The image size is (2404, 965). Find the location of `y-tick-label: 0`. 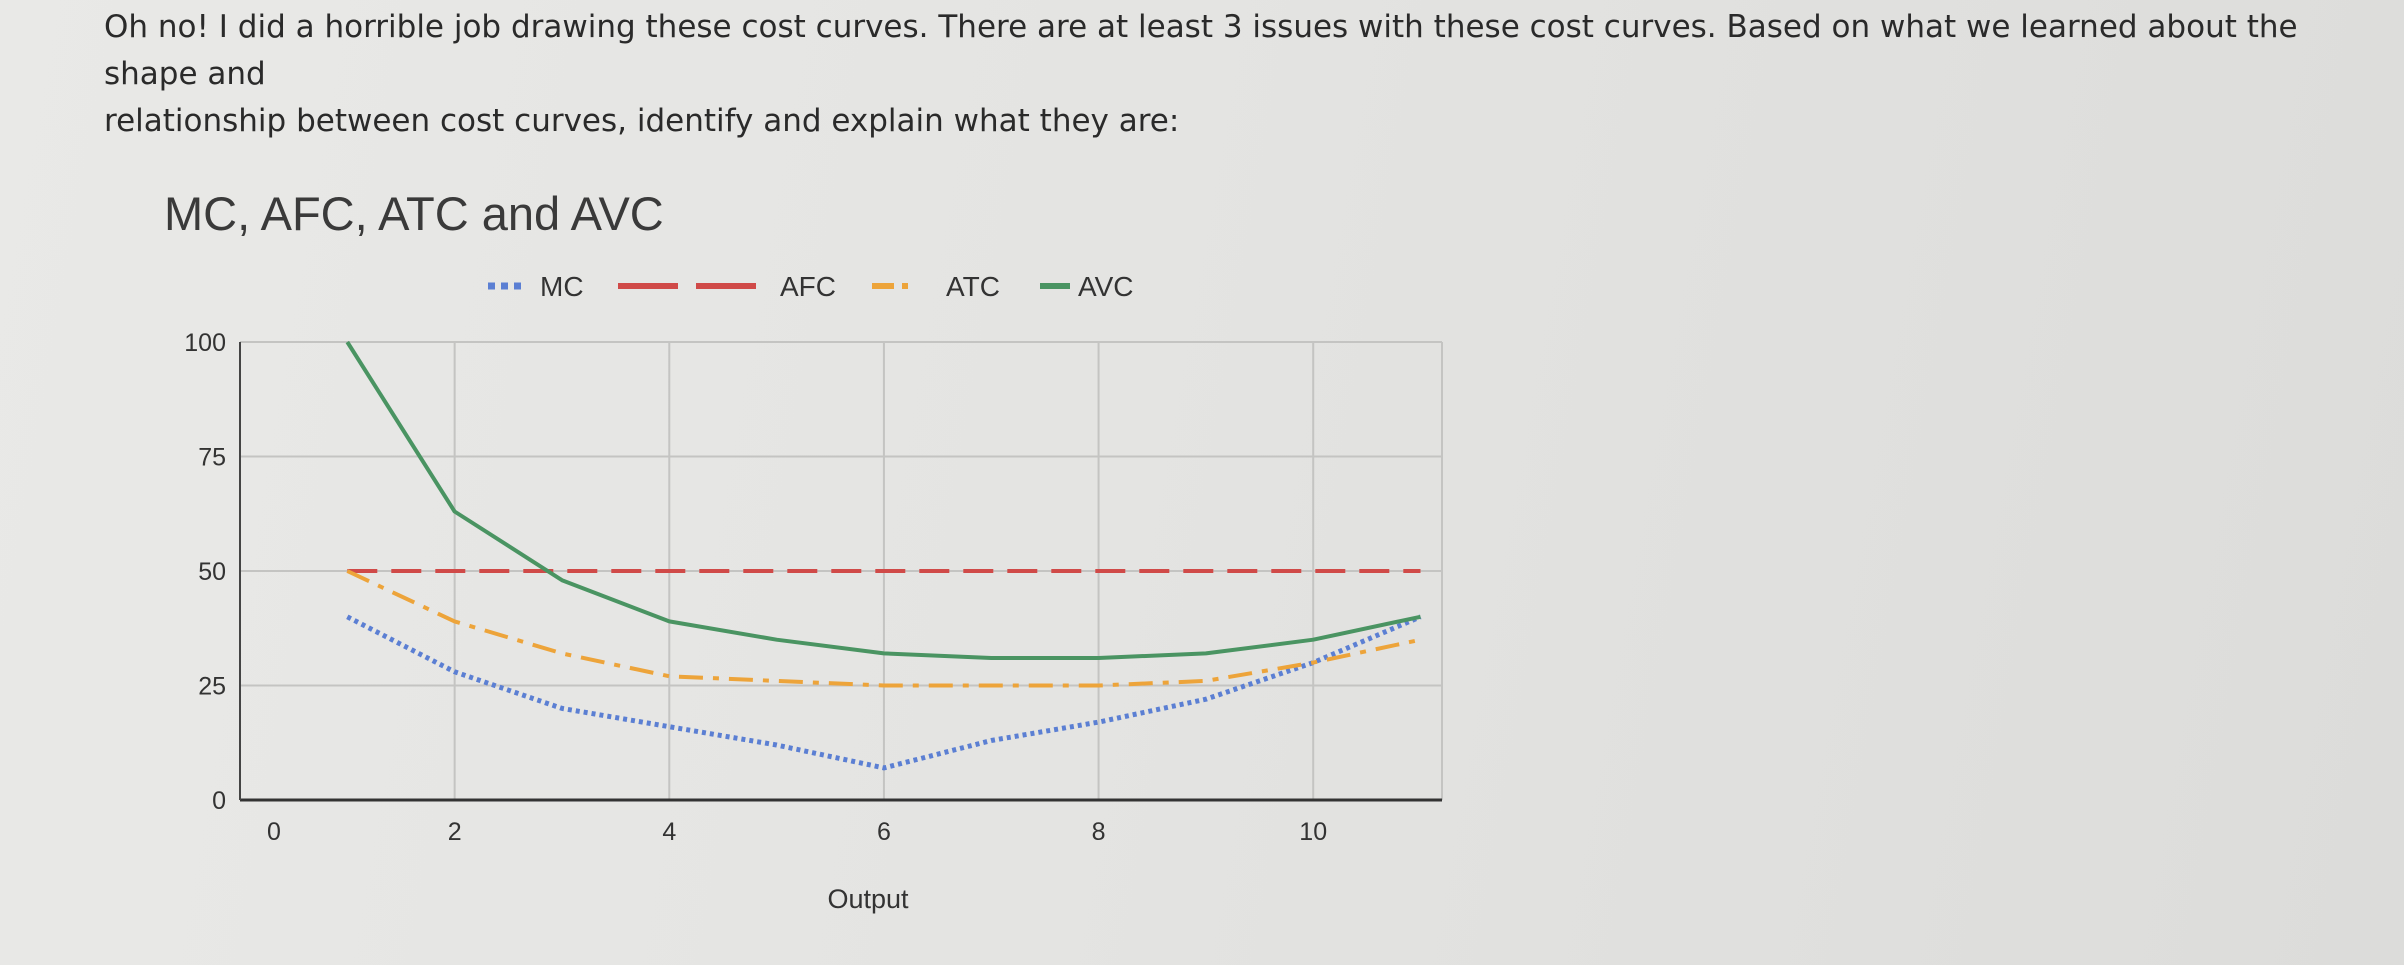

y-tick-label: 0 is located at coordinates (219, 801).